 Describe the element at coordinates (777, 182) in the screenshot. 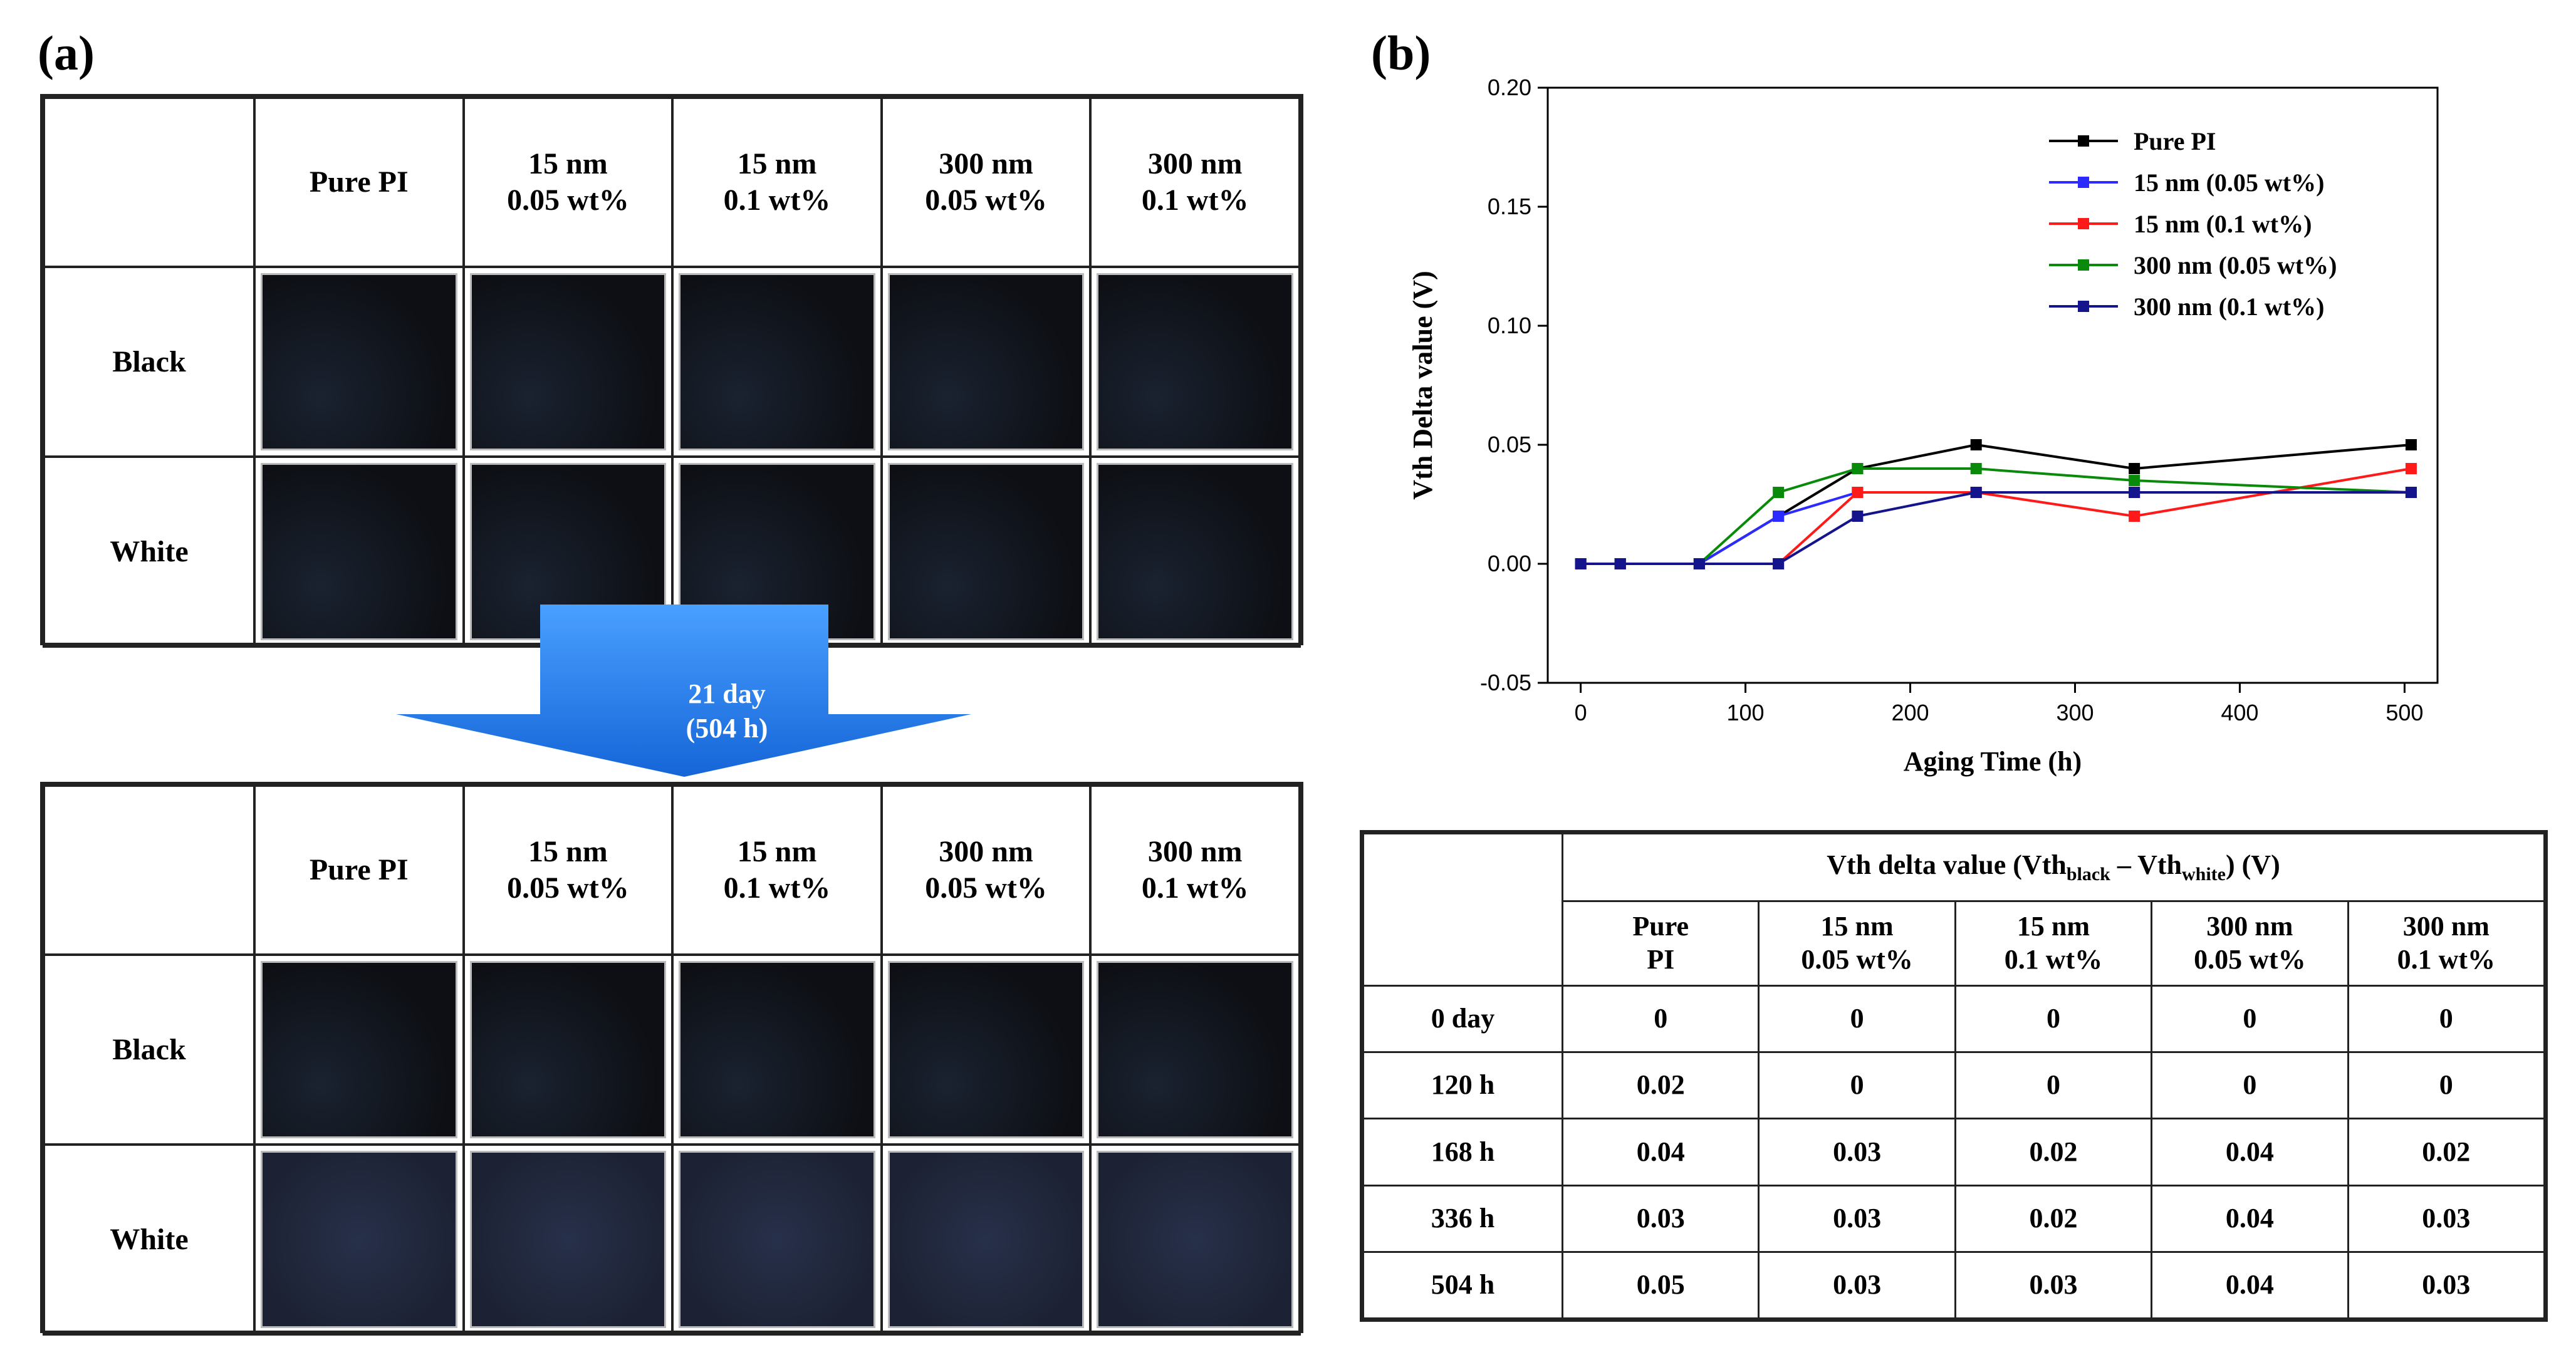

I see `col-header-15nm-01: 15 nm 0.1 wt%` at that location.